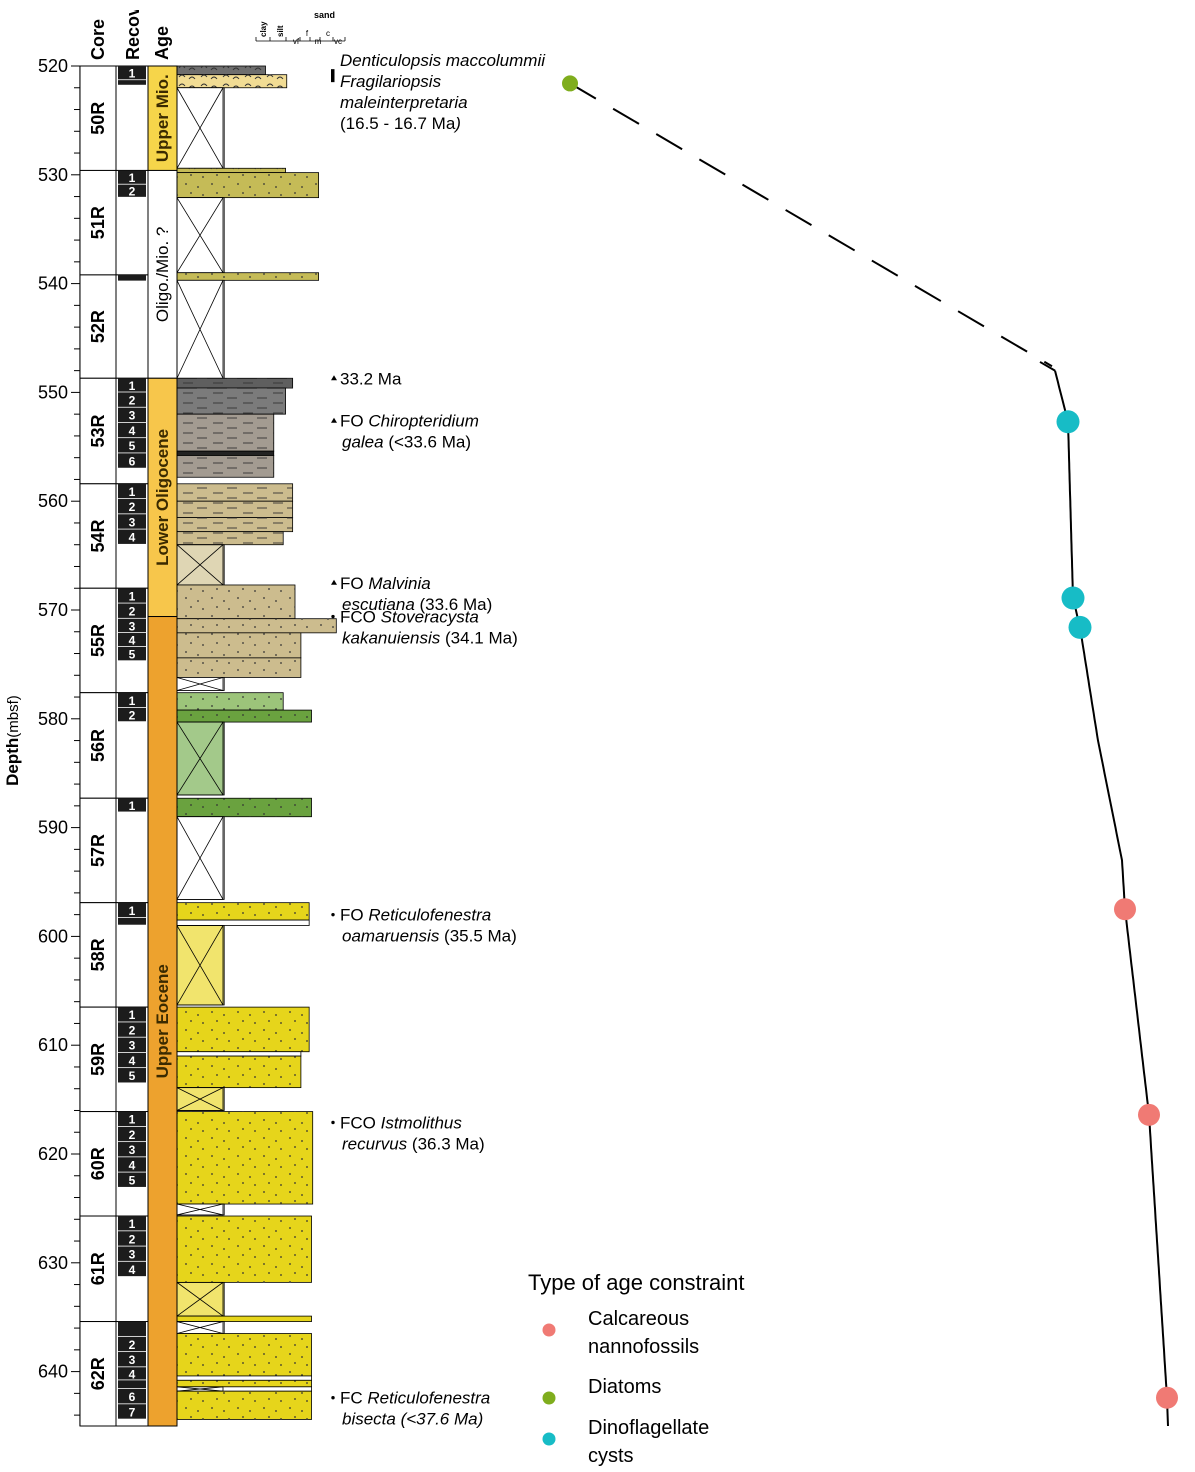 Image resolution: width=1195 pixels, height=1472 pixels. Describe the element at coordinates (132, 461) in the screenshot. I see `section-number: 6` at that location.